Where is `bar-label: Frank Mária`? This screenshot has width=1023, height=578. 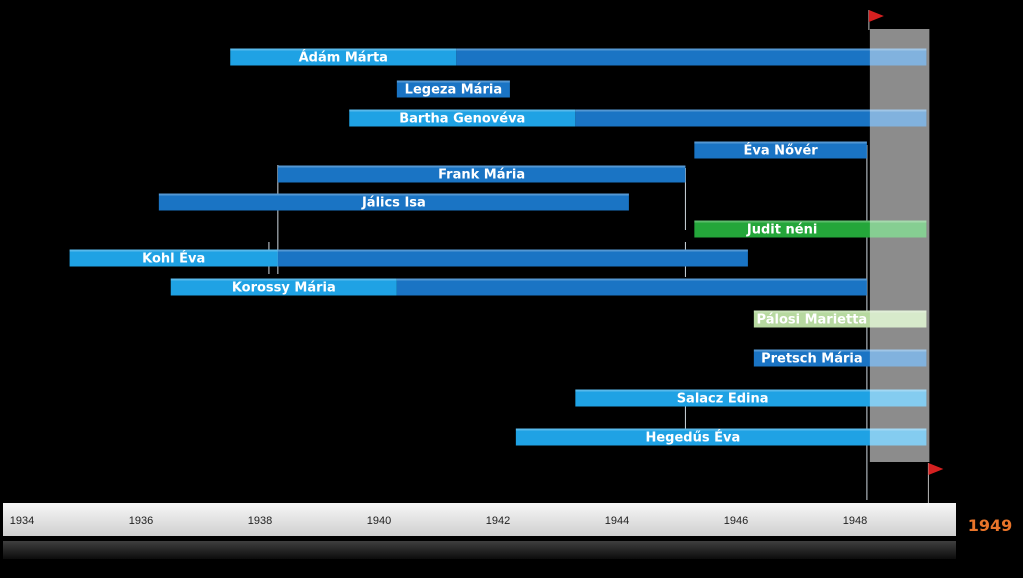 bar-label: Frank Mária is located at coordinates (481, 175).